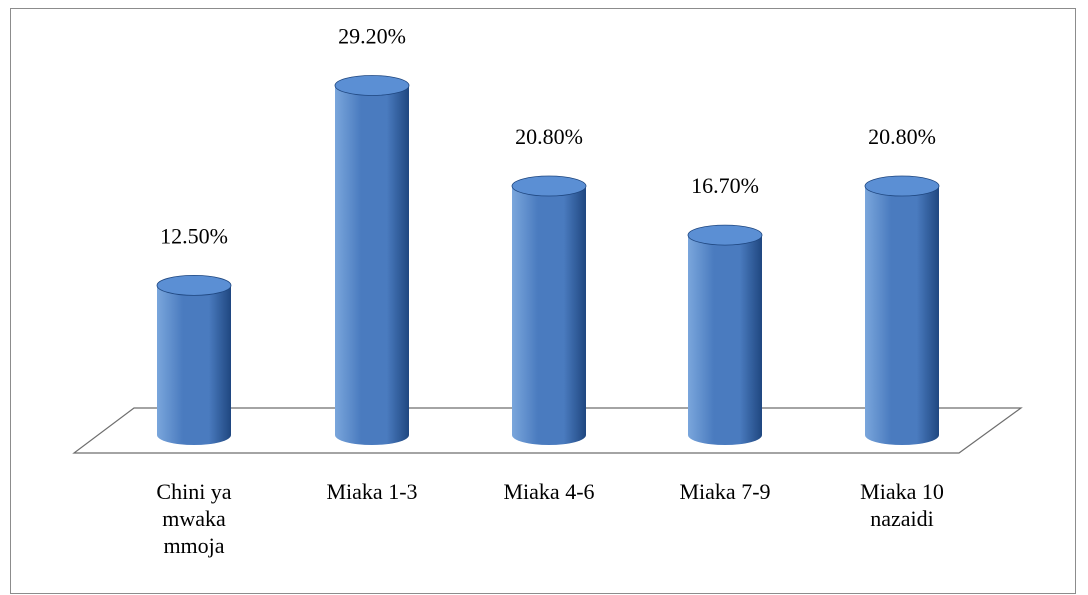 The width and height of the screenshot is (1088, 595). Describe the element at coordinates (548, 491) in the screenshot. I see `x-tick-label: Miaka 4-6` at that location.